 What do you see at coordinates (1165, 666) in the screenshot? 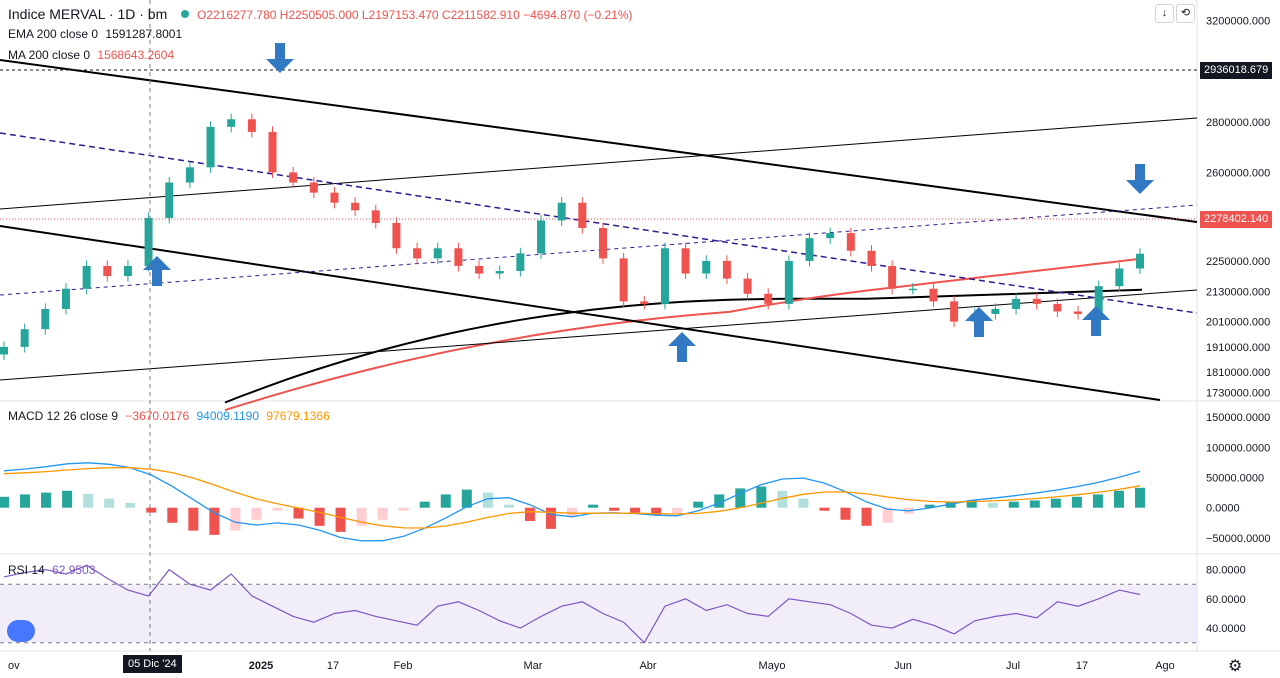
I see `time-tick-label: Ago` at bounding box center [1165, 666].